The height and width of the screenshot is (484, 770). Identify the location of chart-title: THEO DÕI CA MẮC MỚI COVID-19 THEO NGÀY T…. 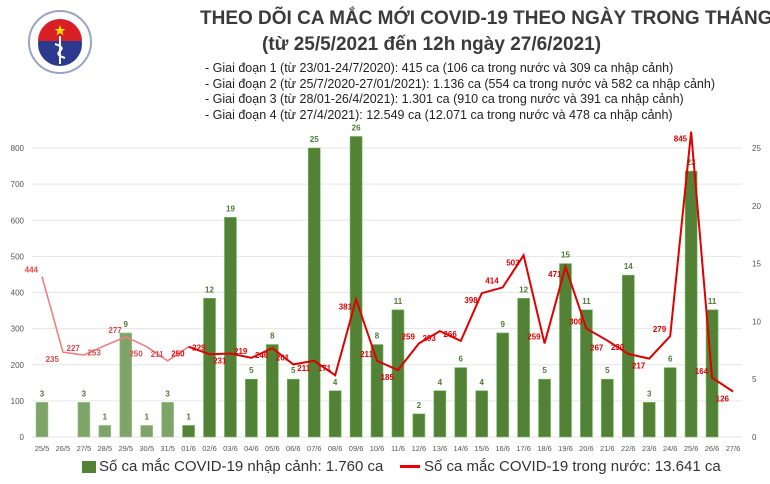
(485, 18).